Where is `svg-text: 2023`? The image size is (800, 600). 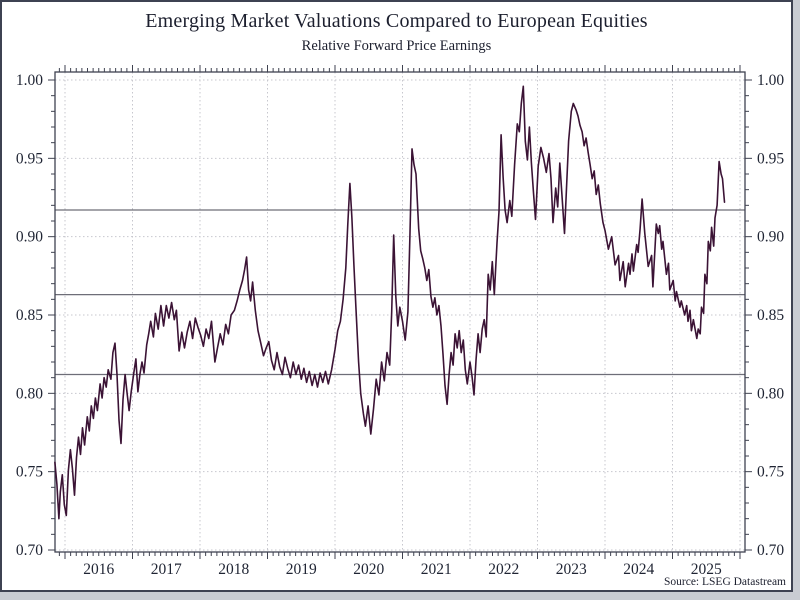
svg-text: 2023 is located at coordinates (571, 569).